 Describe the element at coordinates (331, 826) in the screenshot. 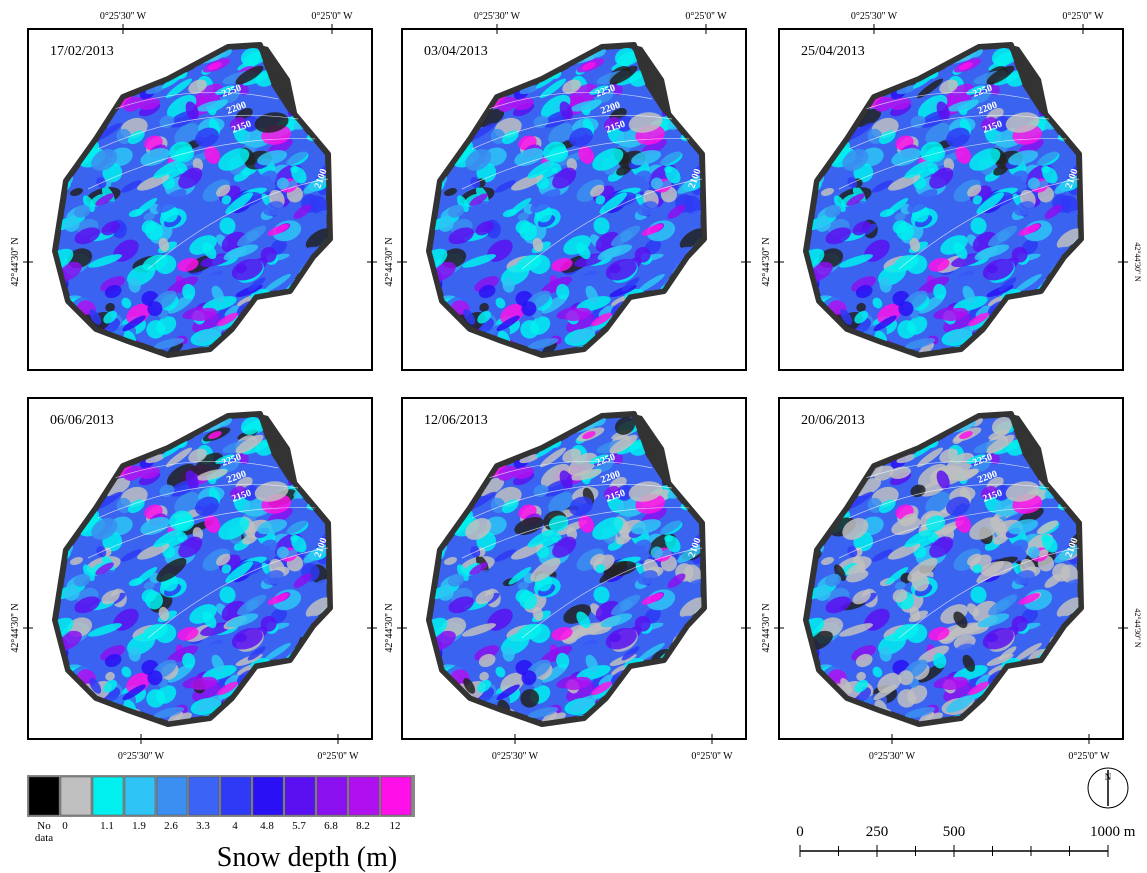

I see `legend-label: 6.8` at that location.